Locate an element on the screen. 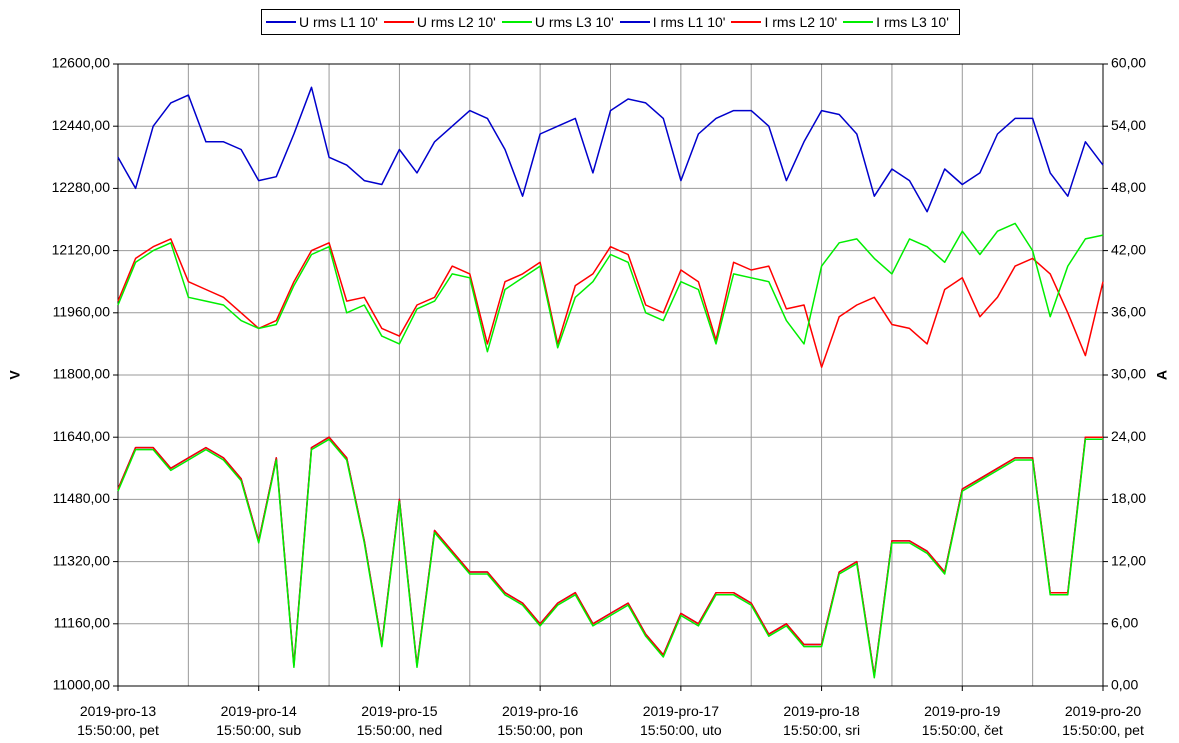 The width and height of the screenshot is (1179, 743). y2-tick-label: 30,00 is located at coordinates (1128, 374).